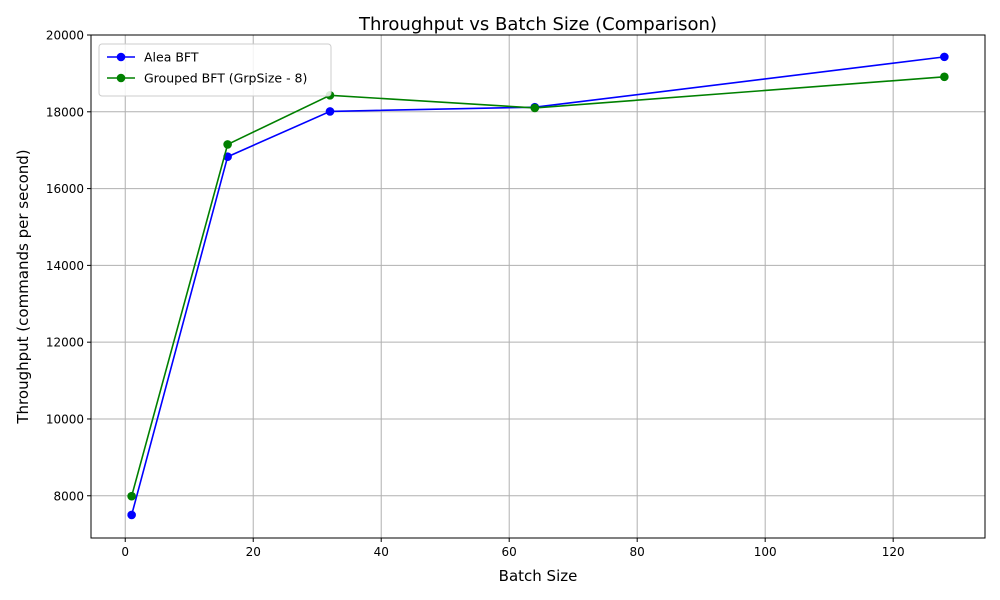 This screenshot has height=600, width=1000. What do you see at coordinates (65, 343) in the screenshot?
I see `y-tick-label: 12000` at bounding box center [65, 343].